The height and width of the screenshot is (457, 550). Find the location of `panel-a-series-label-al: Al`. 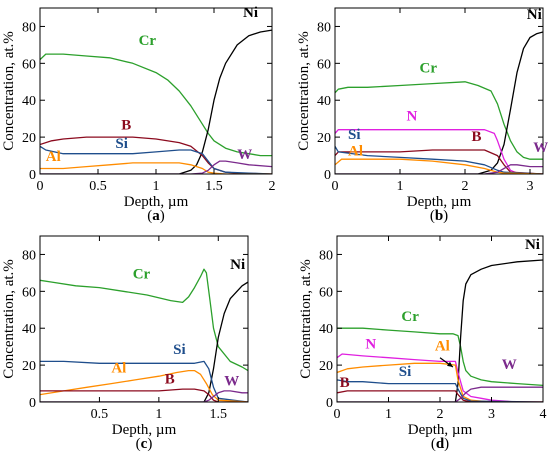

panel-a-series-label-al: Al is located at coordinates (53, 157).